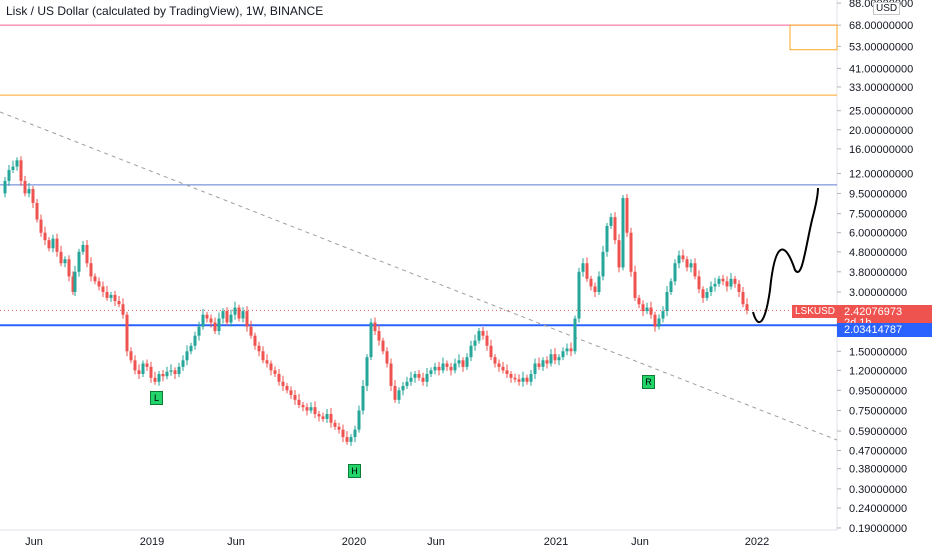 The image size is (932, 550). I want to click on y-tick-label: 0.38000000, so click(878, 470).